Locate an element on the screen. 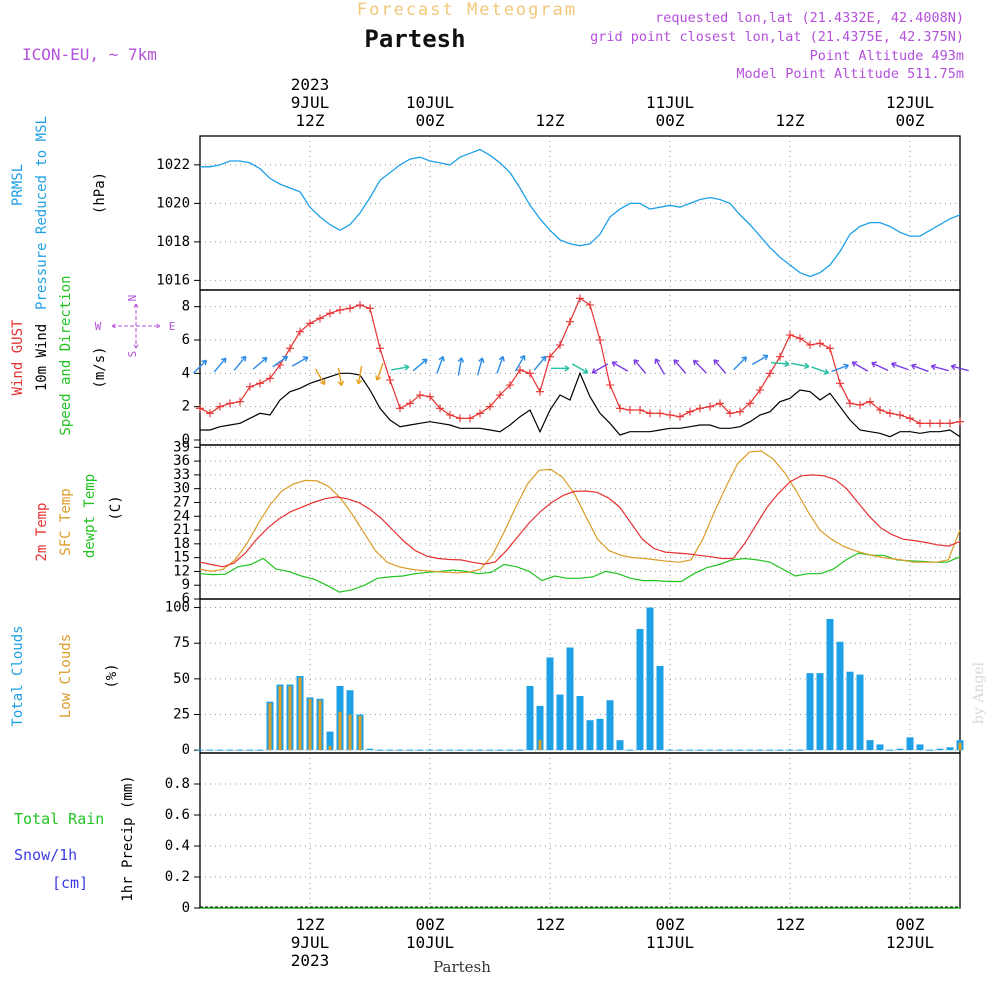 The height and width of the screenshot is (1000, 1000). ytick-label: 1016 is located at coordinates (173, 280).